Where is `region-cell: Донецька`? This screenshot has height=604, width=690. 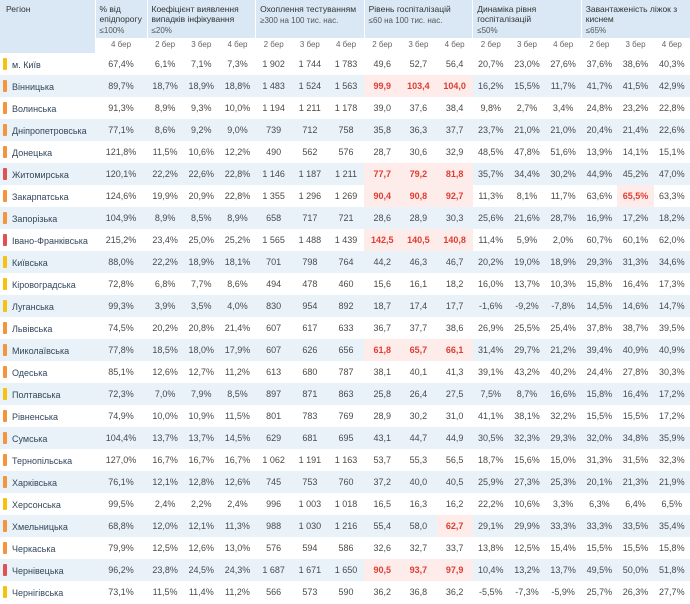 region-cell: Донецька is located at coordinates (47, 152).